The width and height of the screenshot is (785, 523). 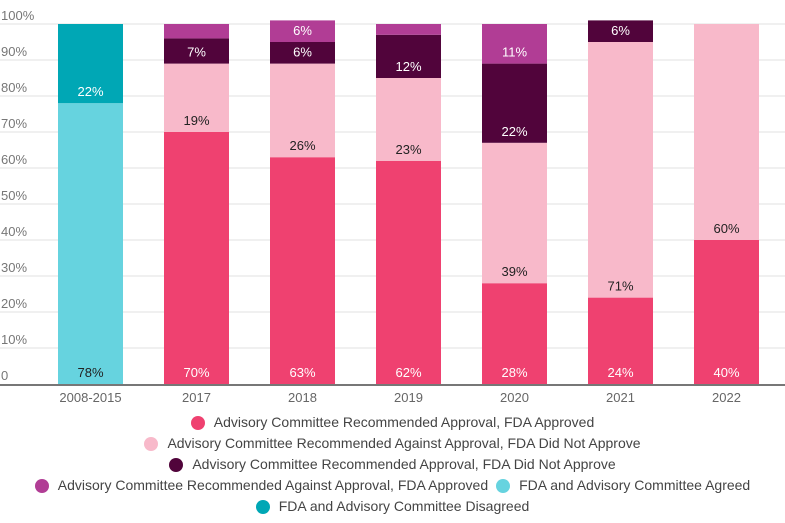 I want to click on legend-item: FDA and Advisory Committee Agreed, so click(x=623, y=485).